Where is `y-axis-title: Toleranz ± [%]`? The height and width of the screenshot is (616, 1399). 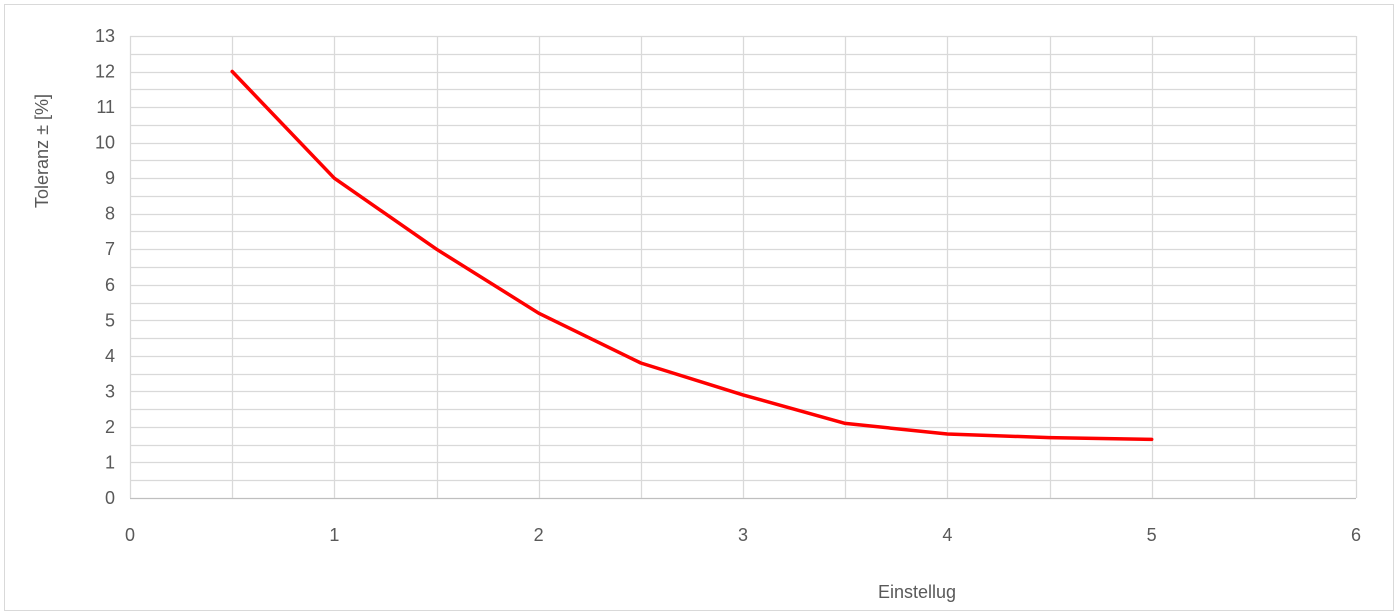 y-axis-title: Toleranz ± [%] is located at coordinates (42, 151).